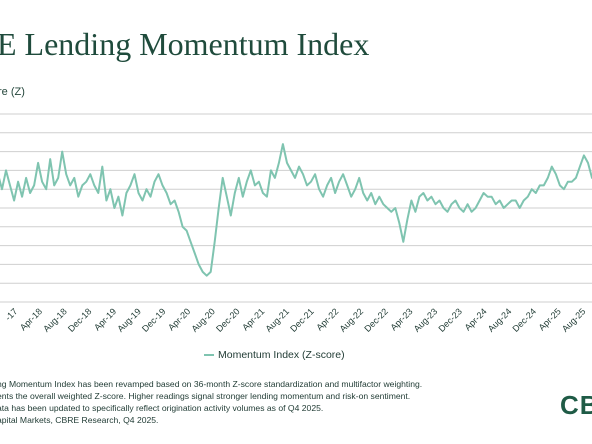  Describe the element at coordinates (450, 320) in the screenshot. I see `x-tick-label: Dec-23` at that location.